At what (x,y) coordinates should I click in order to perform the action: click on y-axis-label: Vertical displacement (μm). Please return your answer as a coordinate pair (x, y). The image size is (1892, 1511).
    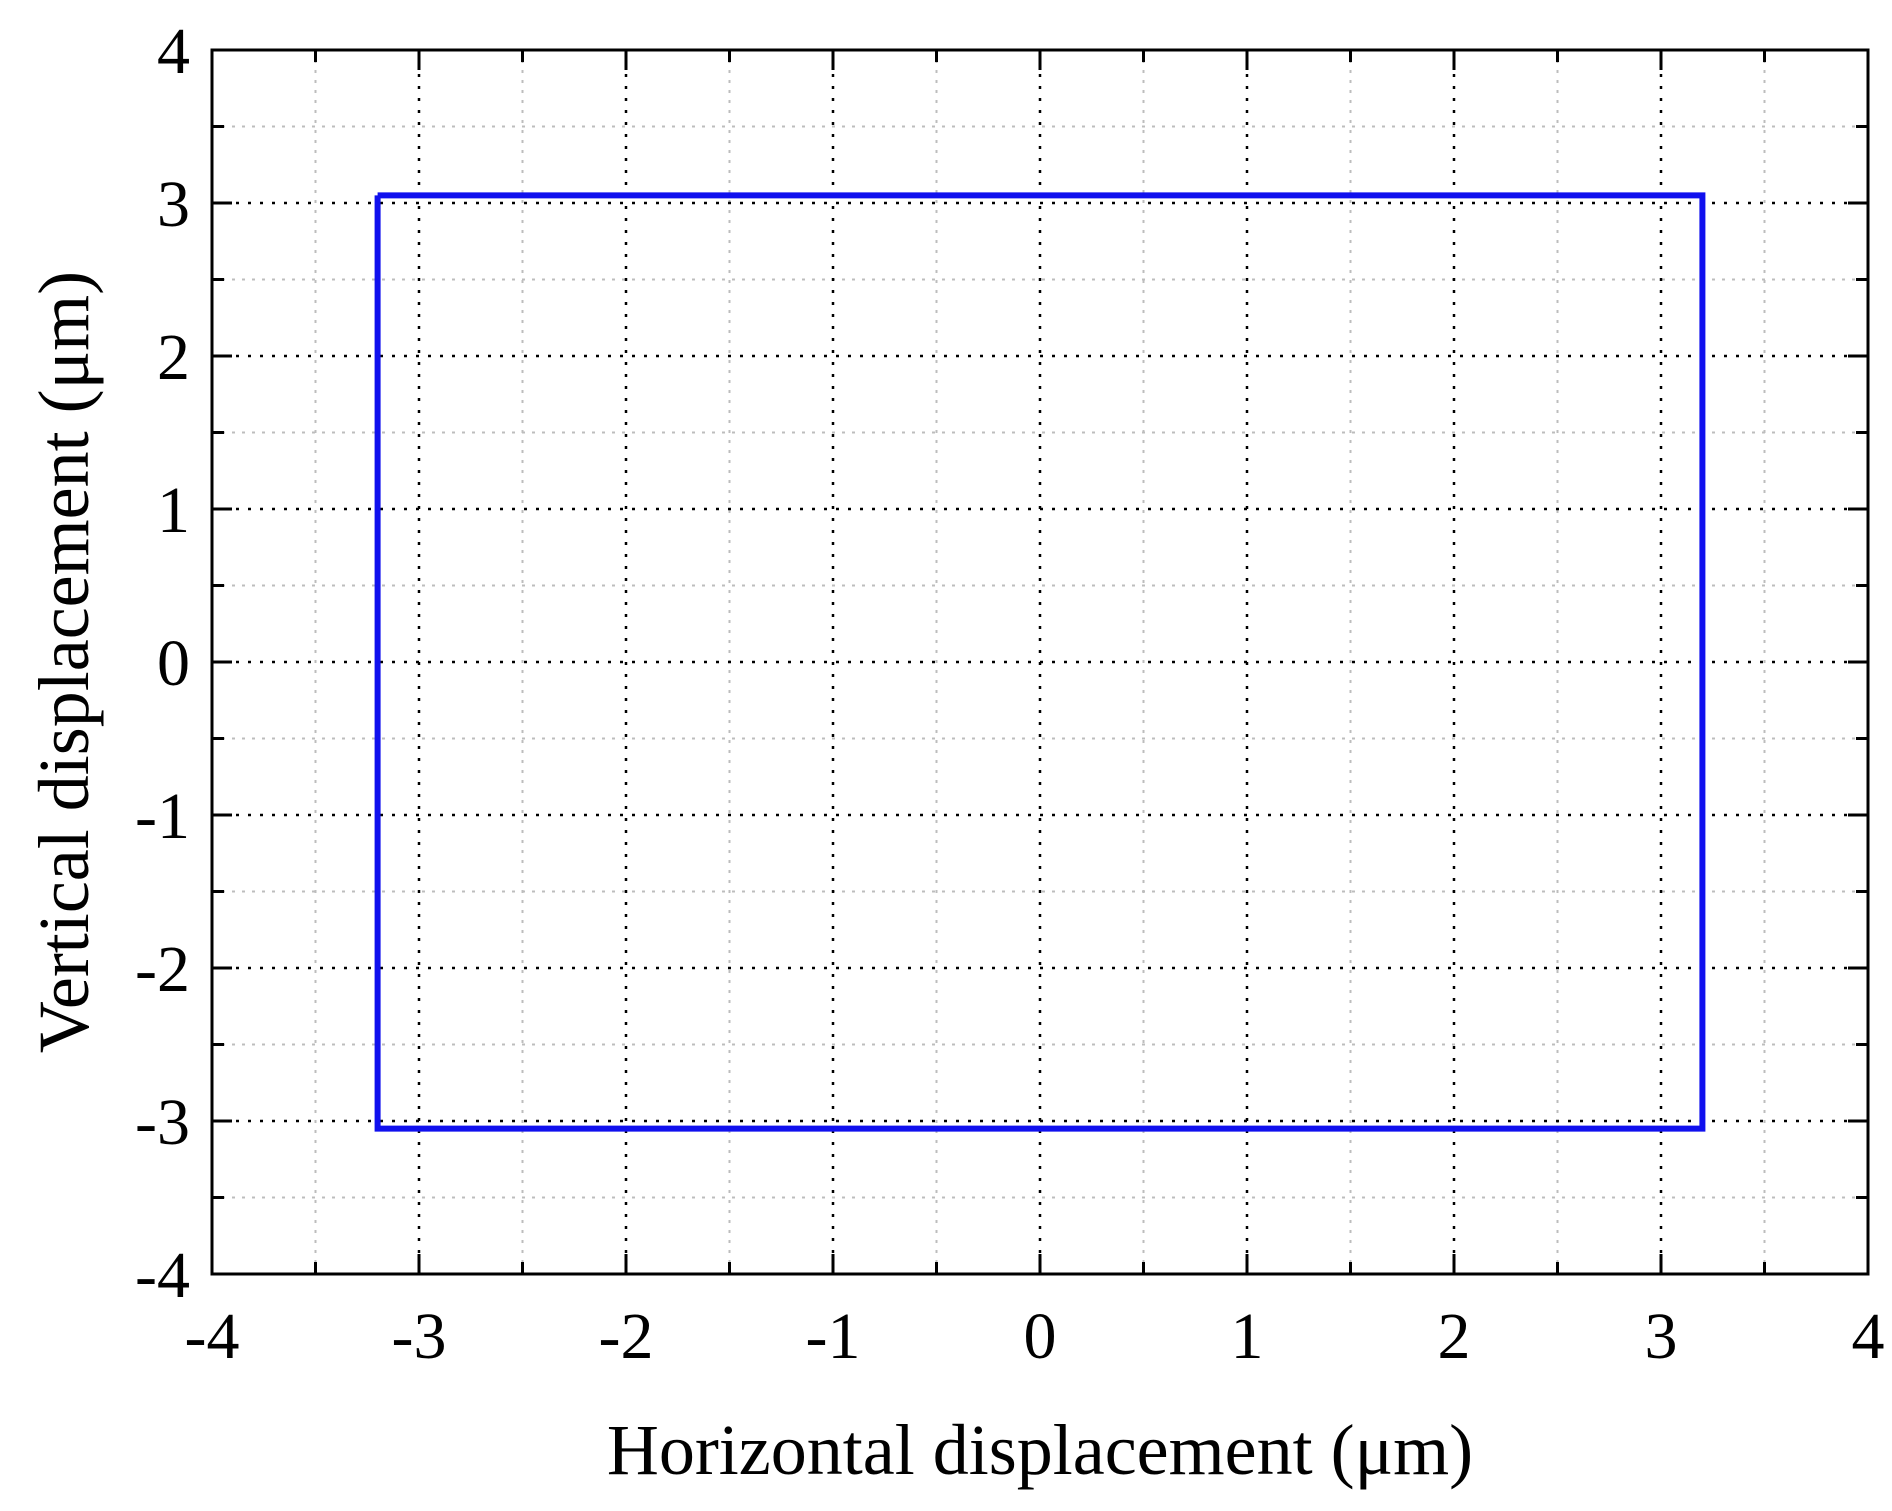
    Looking at the image, I should click on (64, 662).